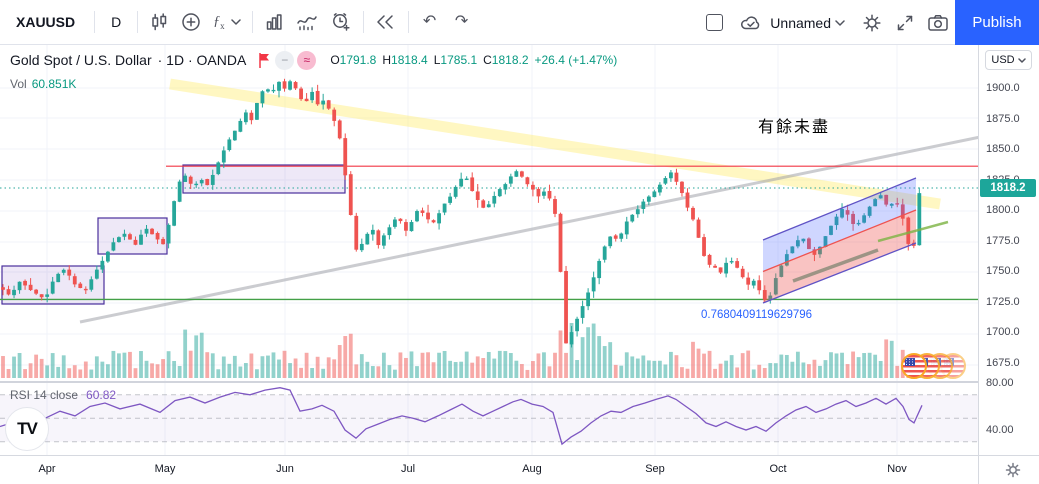 Image resolution: width=1039 pixels, height=484 pixels. I want to click on candle-style-button, so click(159, 22).